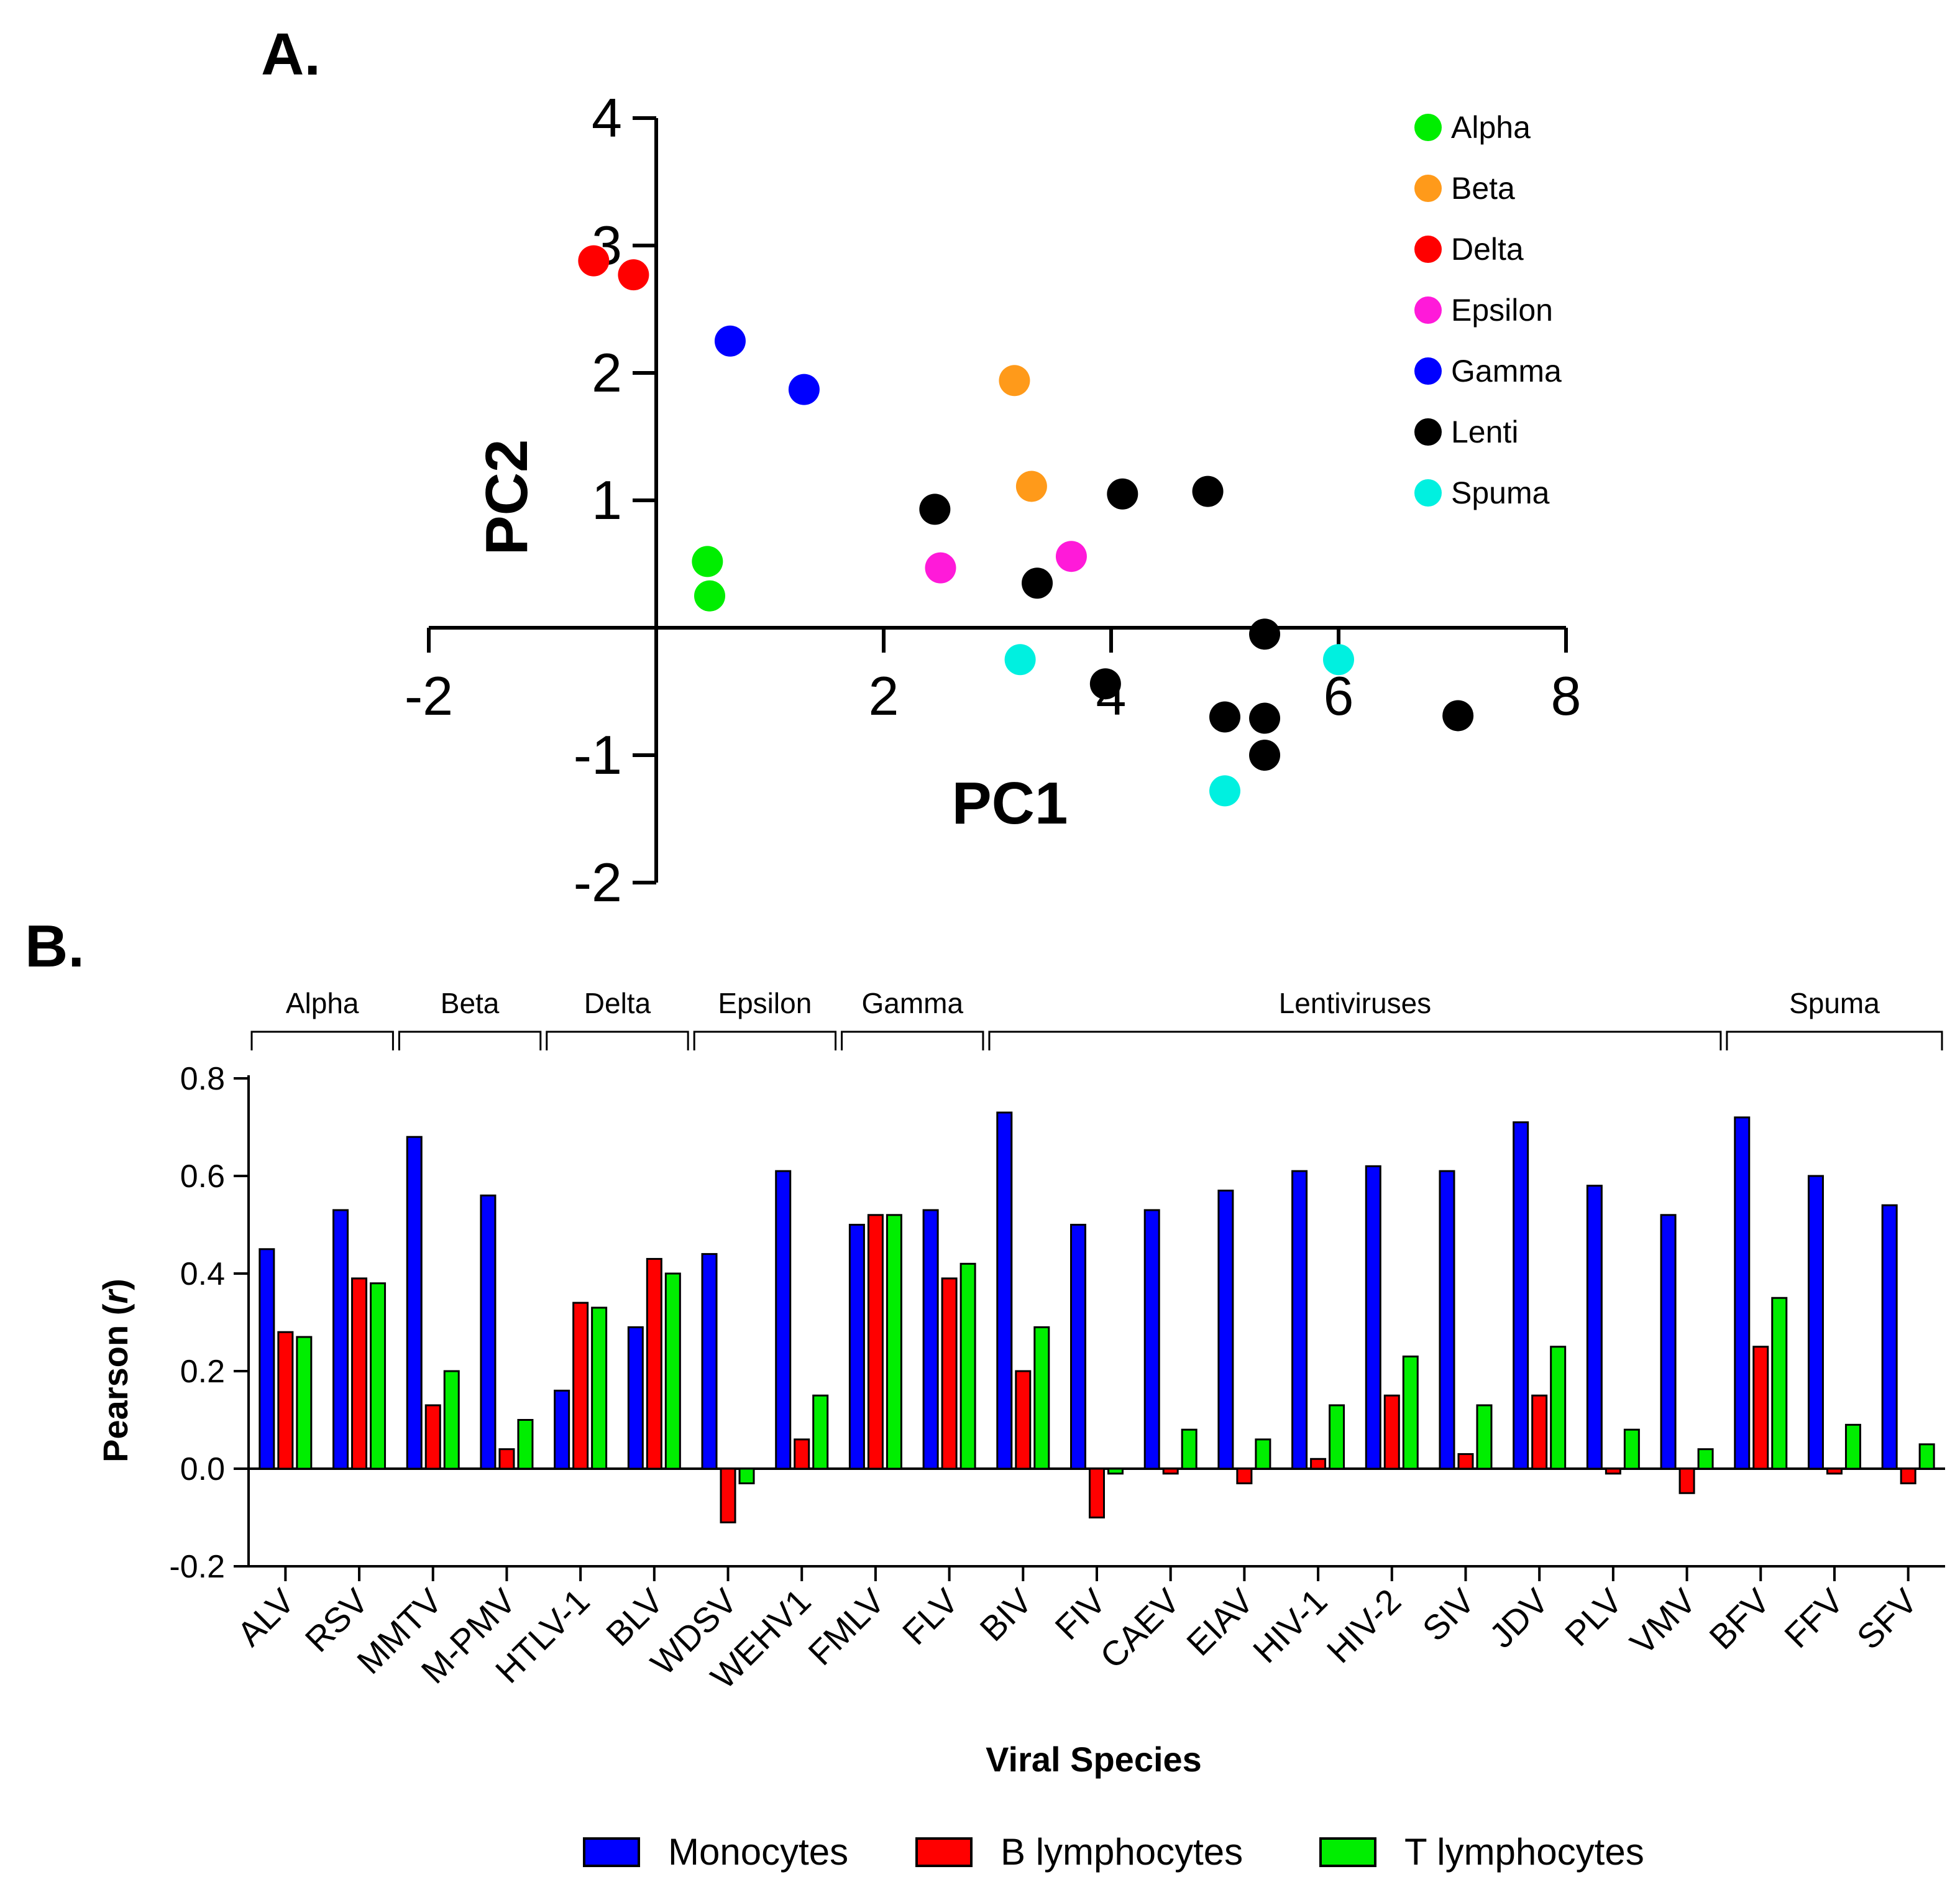  Describe the element at coordinates (1347, 1852) in the screenshot. I see `legend-swatch-t-lymphocytes` at that location.